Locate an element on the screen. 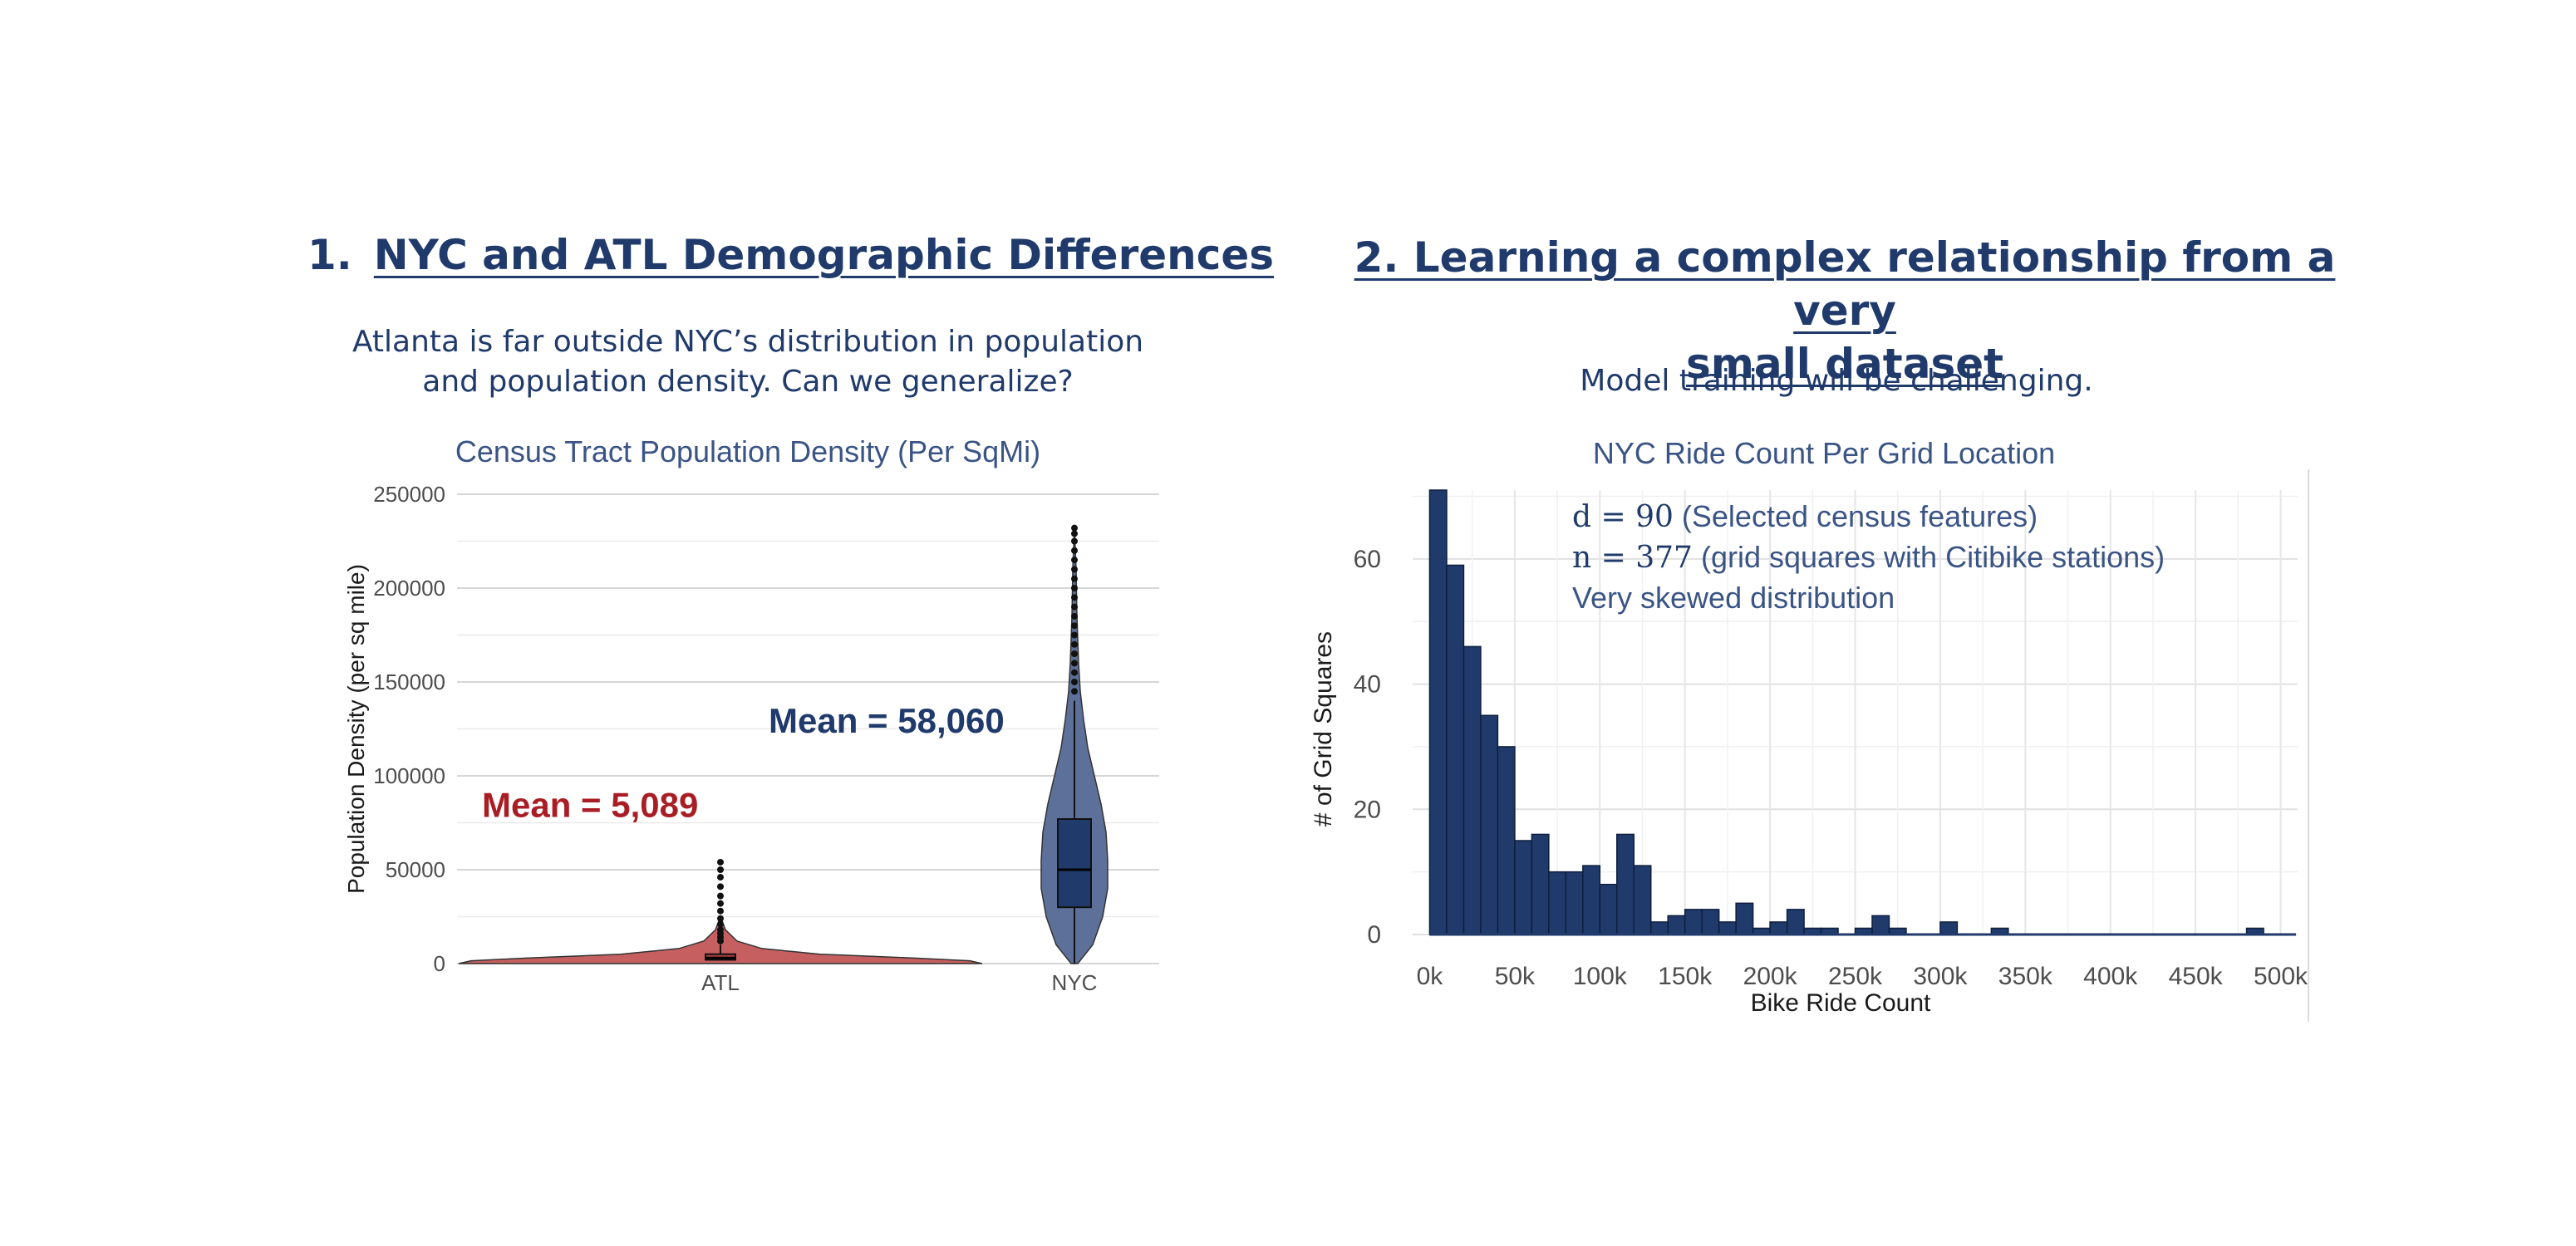 This screenshot has width=2576, height=1246. x-tick-label: 0k is located at coordinates (1430, 976).